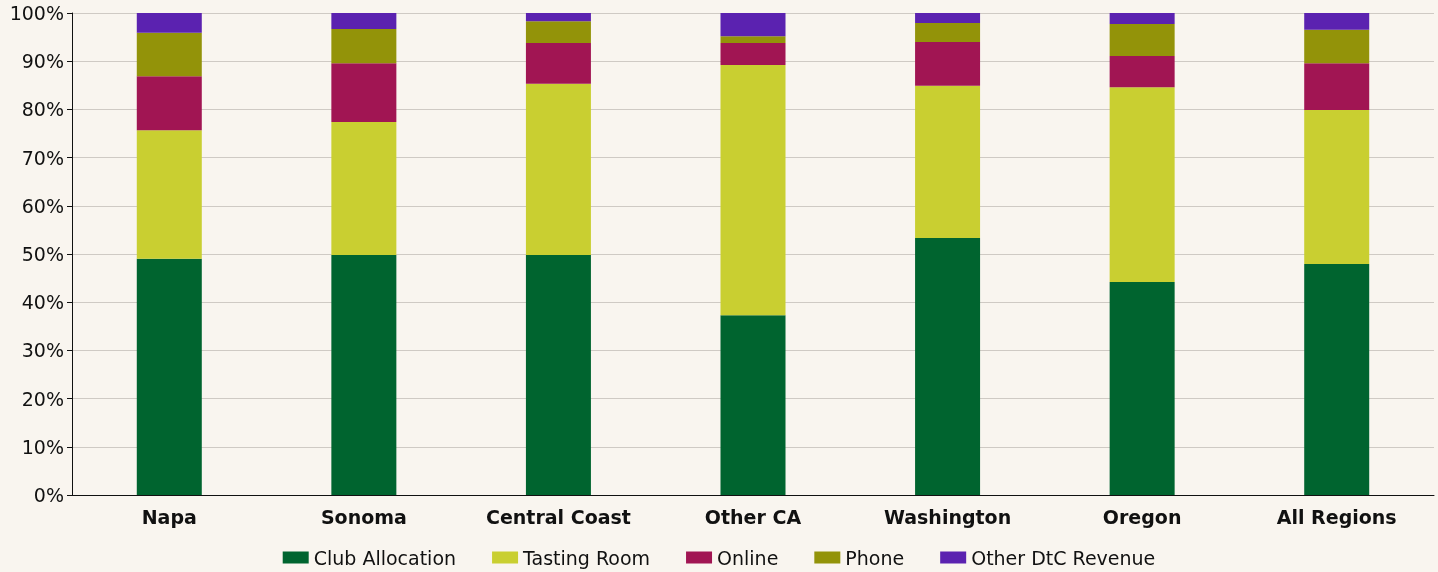  I want to click on x-tick-label: Central Coast, so click(558, 516).